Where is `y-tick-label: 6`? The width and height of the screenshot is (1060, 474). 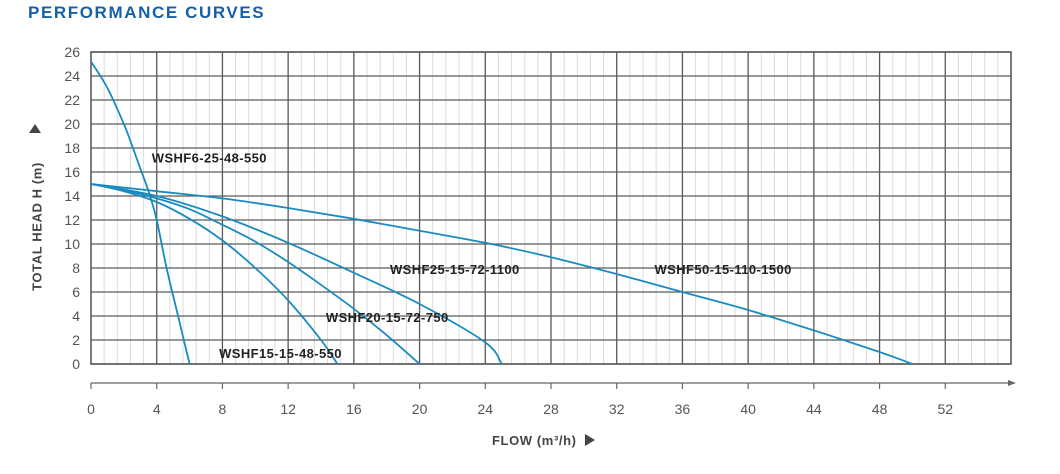 y-tick-label: 6 is located at coordinates (76, 292).